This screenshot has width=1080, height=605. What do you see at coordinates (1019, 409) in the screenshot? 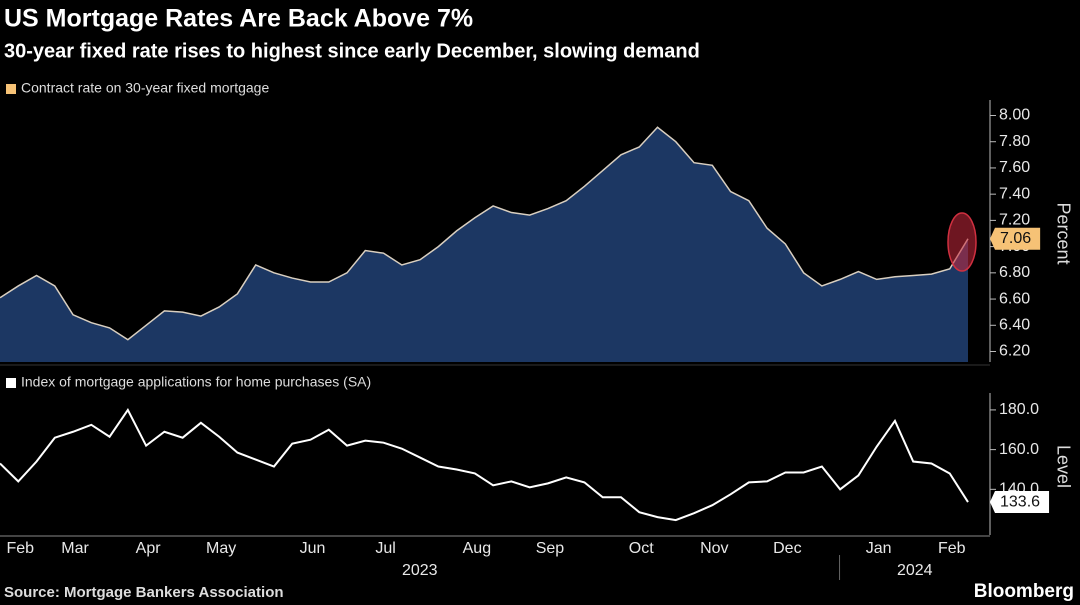
I see `y-tick-label: 180.0` at bounding box center [1019, 409].